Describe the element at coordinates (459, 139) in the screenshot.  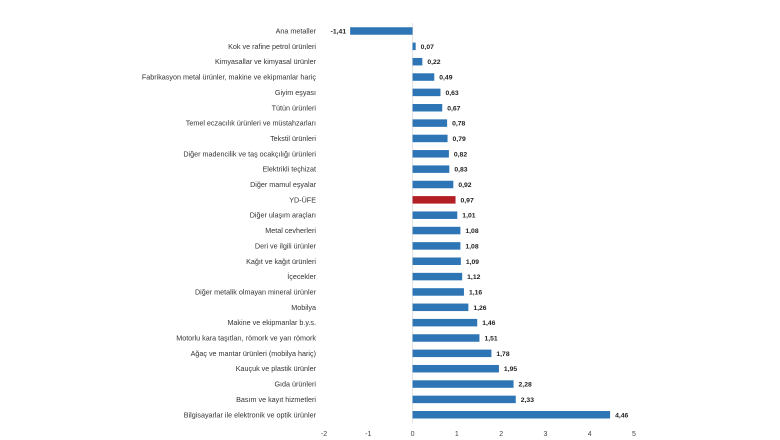
I see `value-label: 0,79` at that location.